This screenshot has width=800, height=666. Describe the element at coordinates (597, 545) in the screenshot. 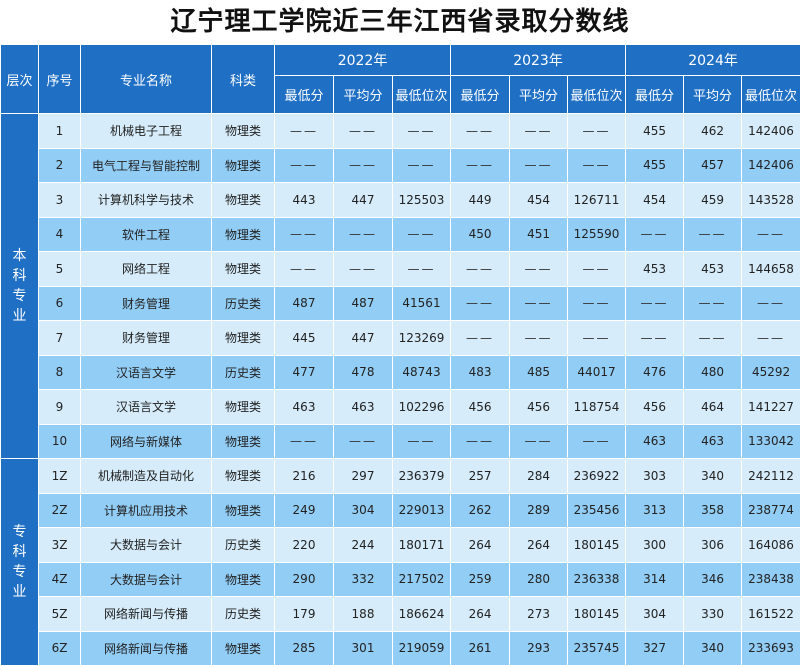

I see `min-rank-cell: 180145` at that location.